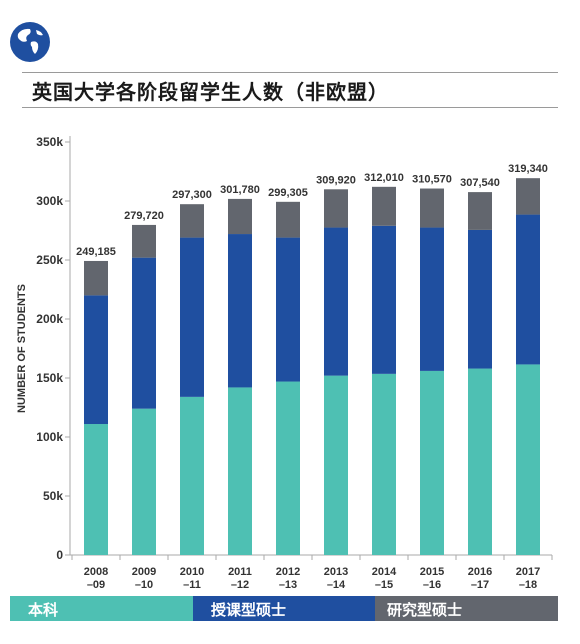 The image size is (580, 644). I want to click on y-tick-label: 350k, so click(49, 142).